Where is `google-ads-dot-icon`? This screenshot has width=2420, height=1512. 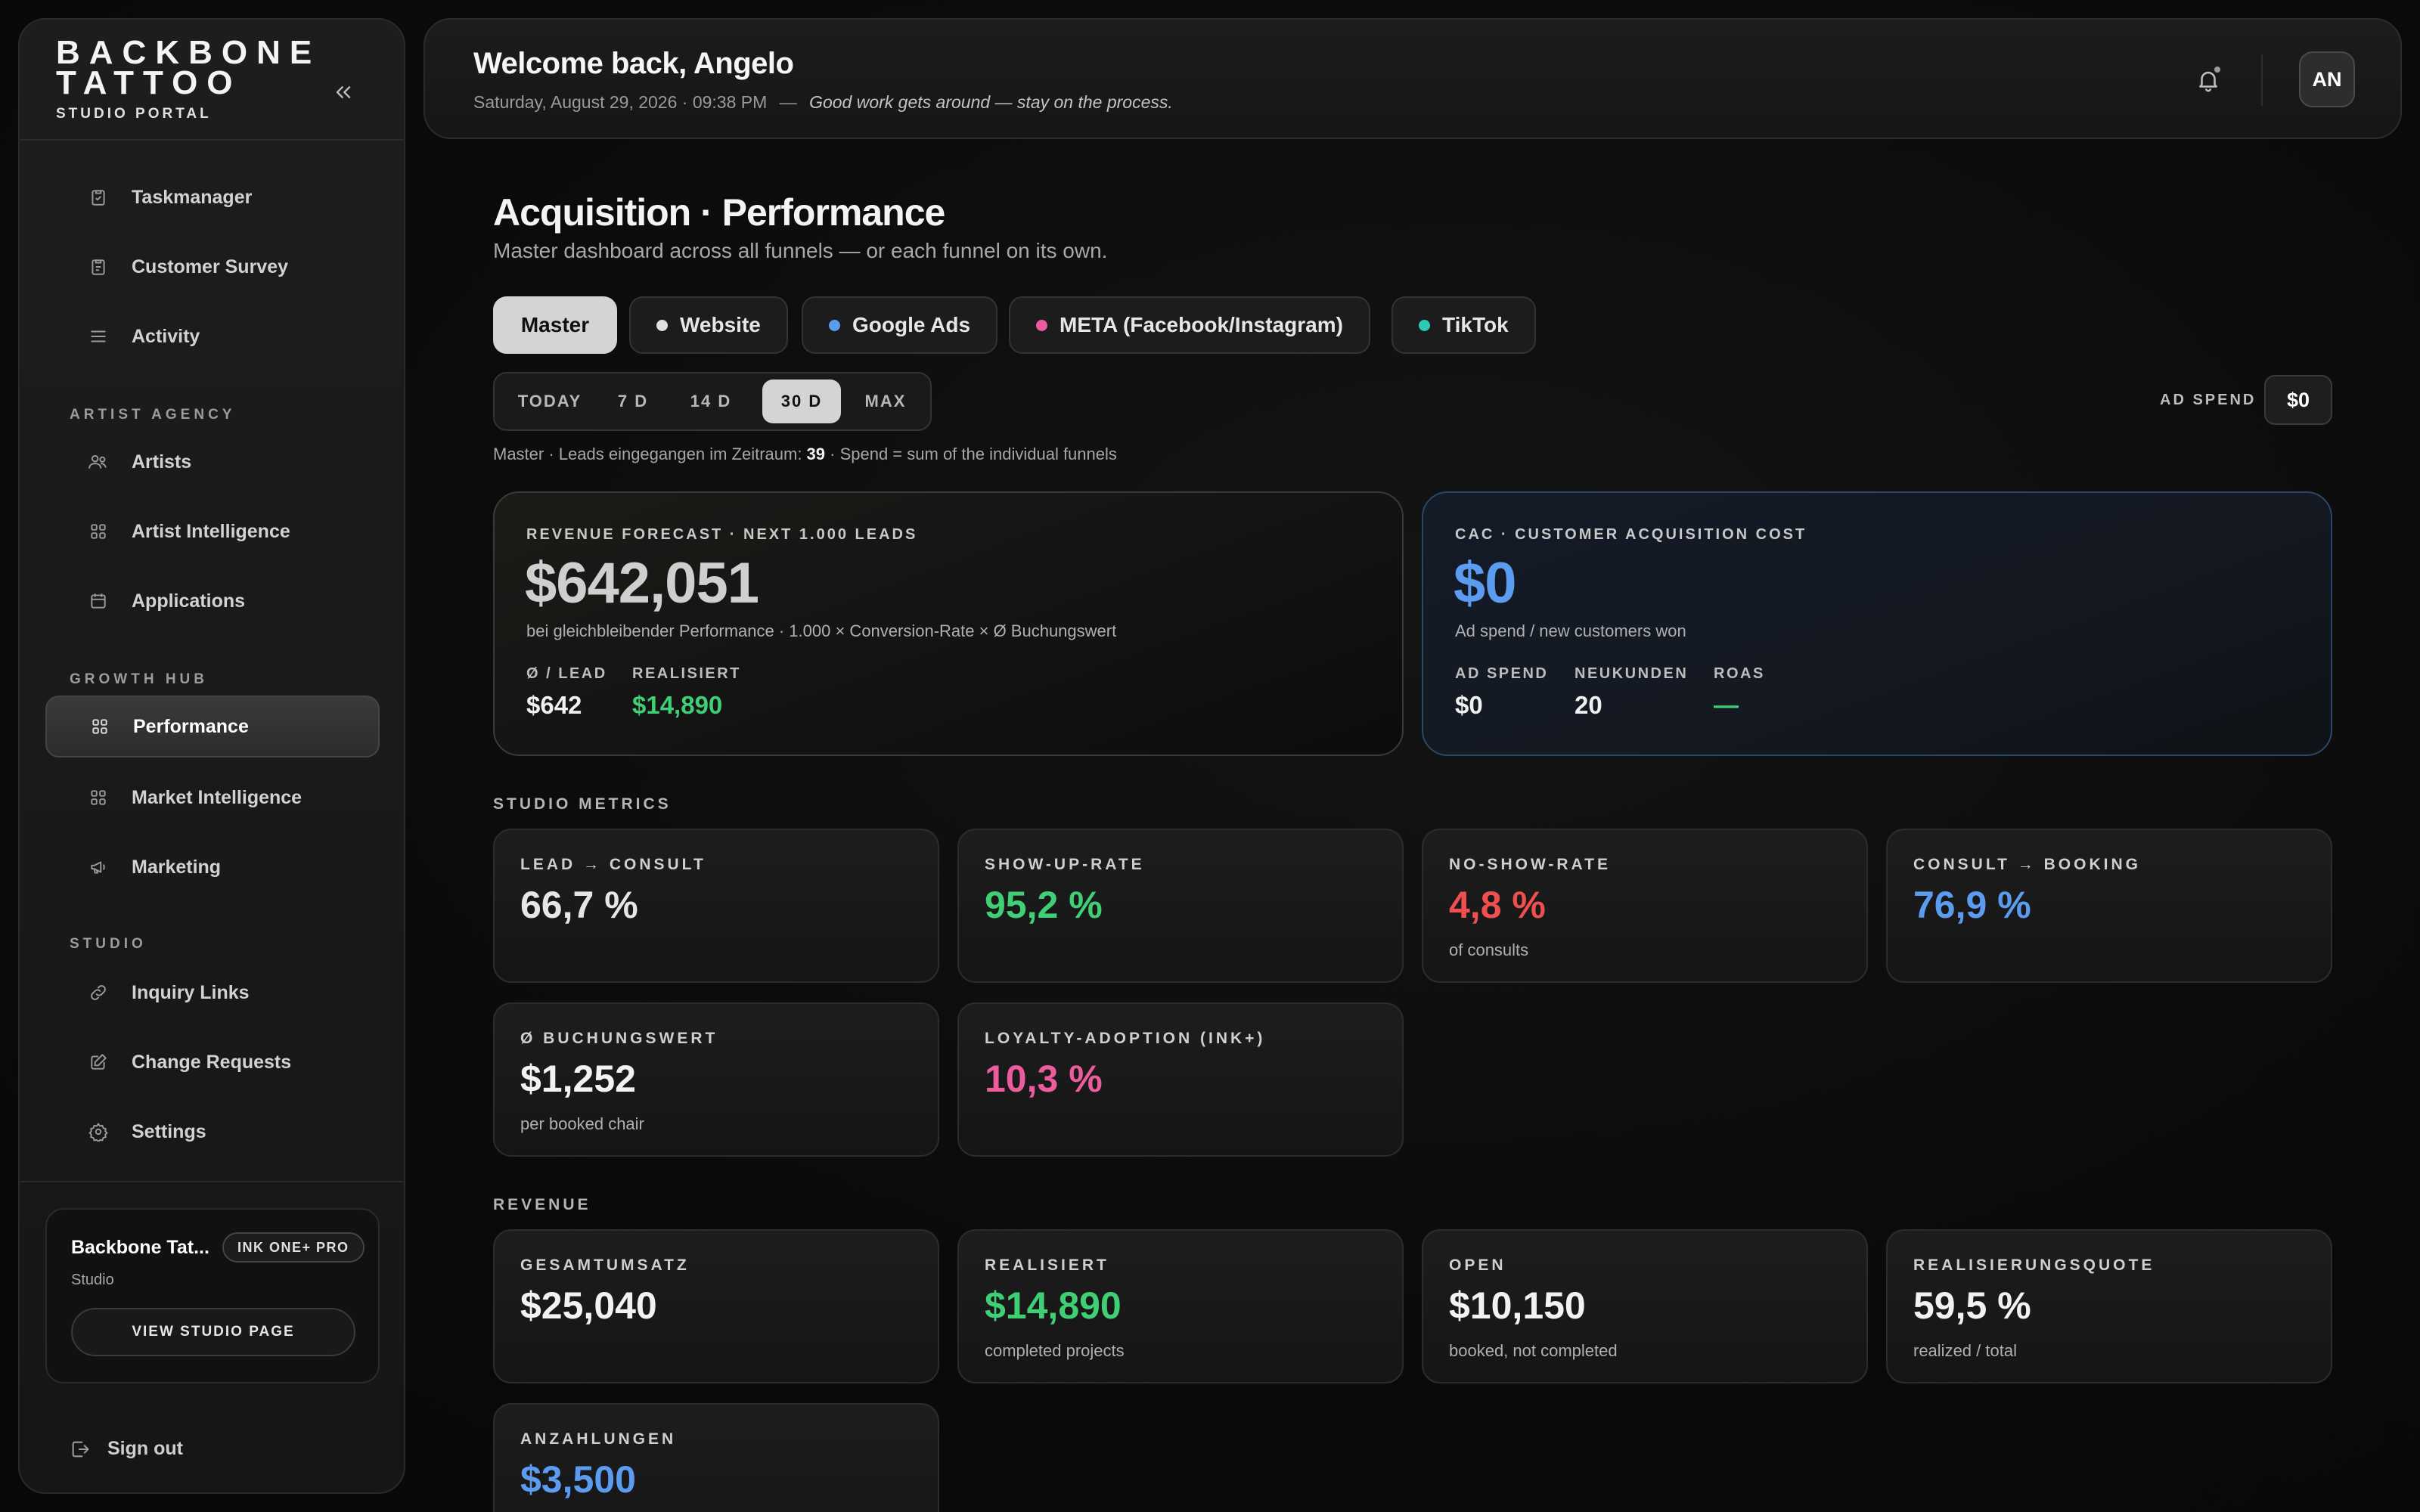 google-ads-dot-icon is located at coordinates (835, 325).